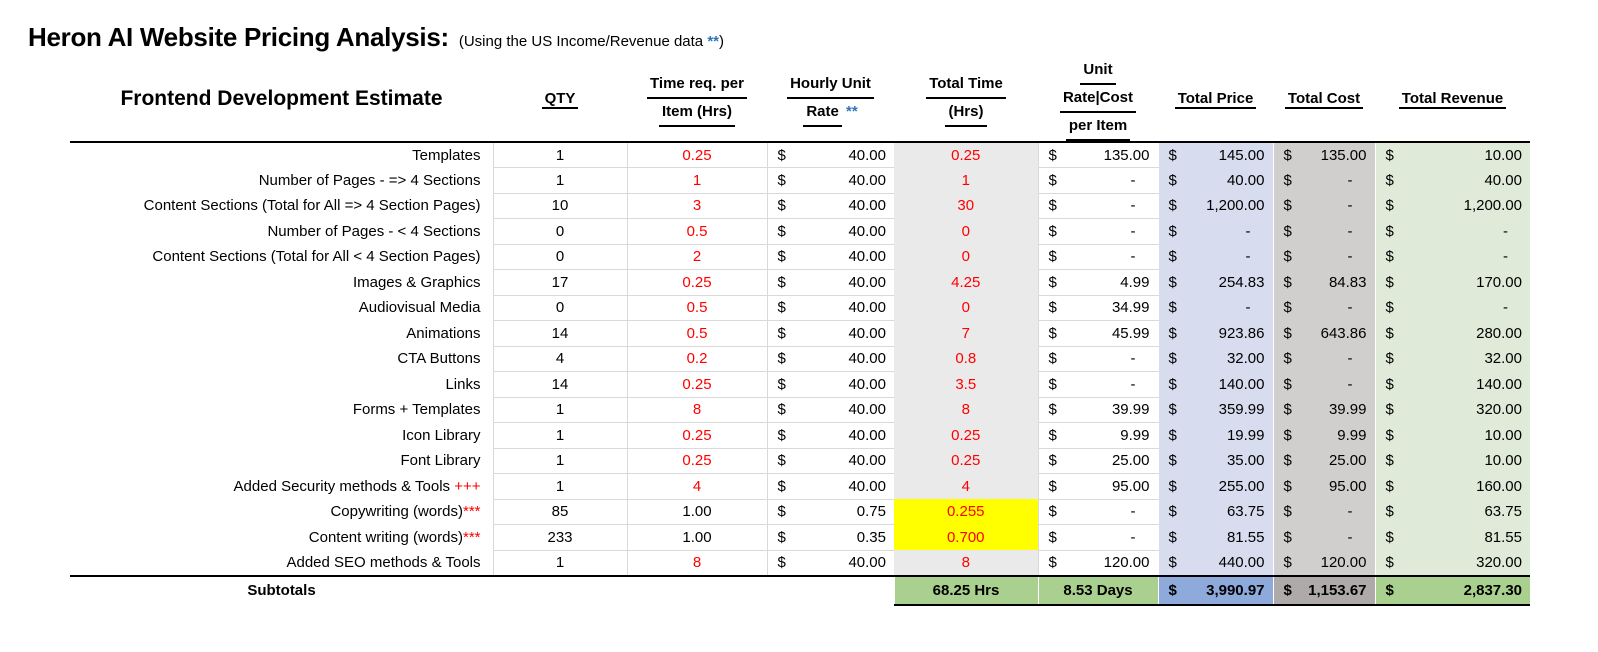 This screenshot has width=1598, height=652. What do you see at coordinates (1097, 282) in the screenshot?
I see `unit-rate-cost-cell: $4.99` at bounding box center [1097, 282].